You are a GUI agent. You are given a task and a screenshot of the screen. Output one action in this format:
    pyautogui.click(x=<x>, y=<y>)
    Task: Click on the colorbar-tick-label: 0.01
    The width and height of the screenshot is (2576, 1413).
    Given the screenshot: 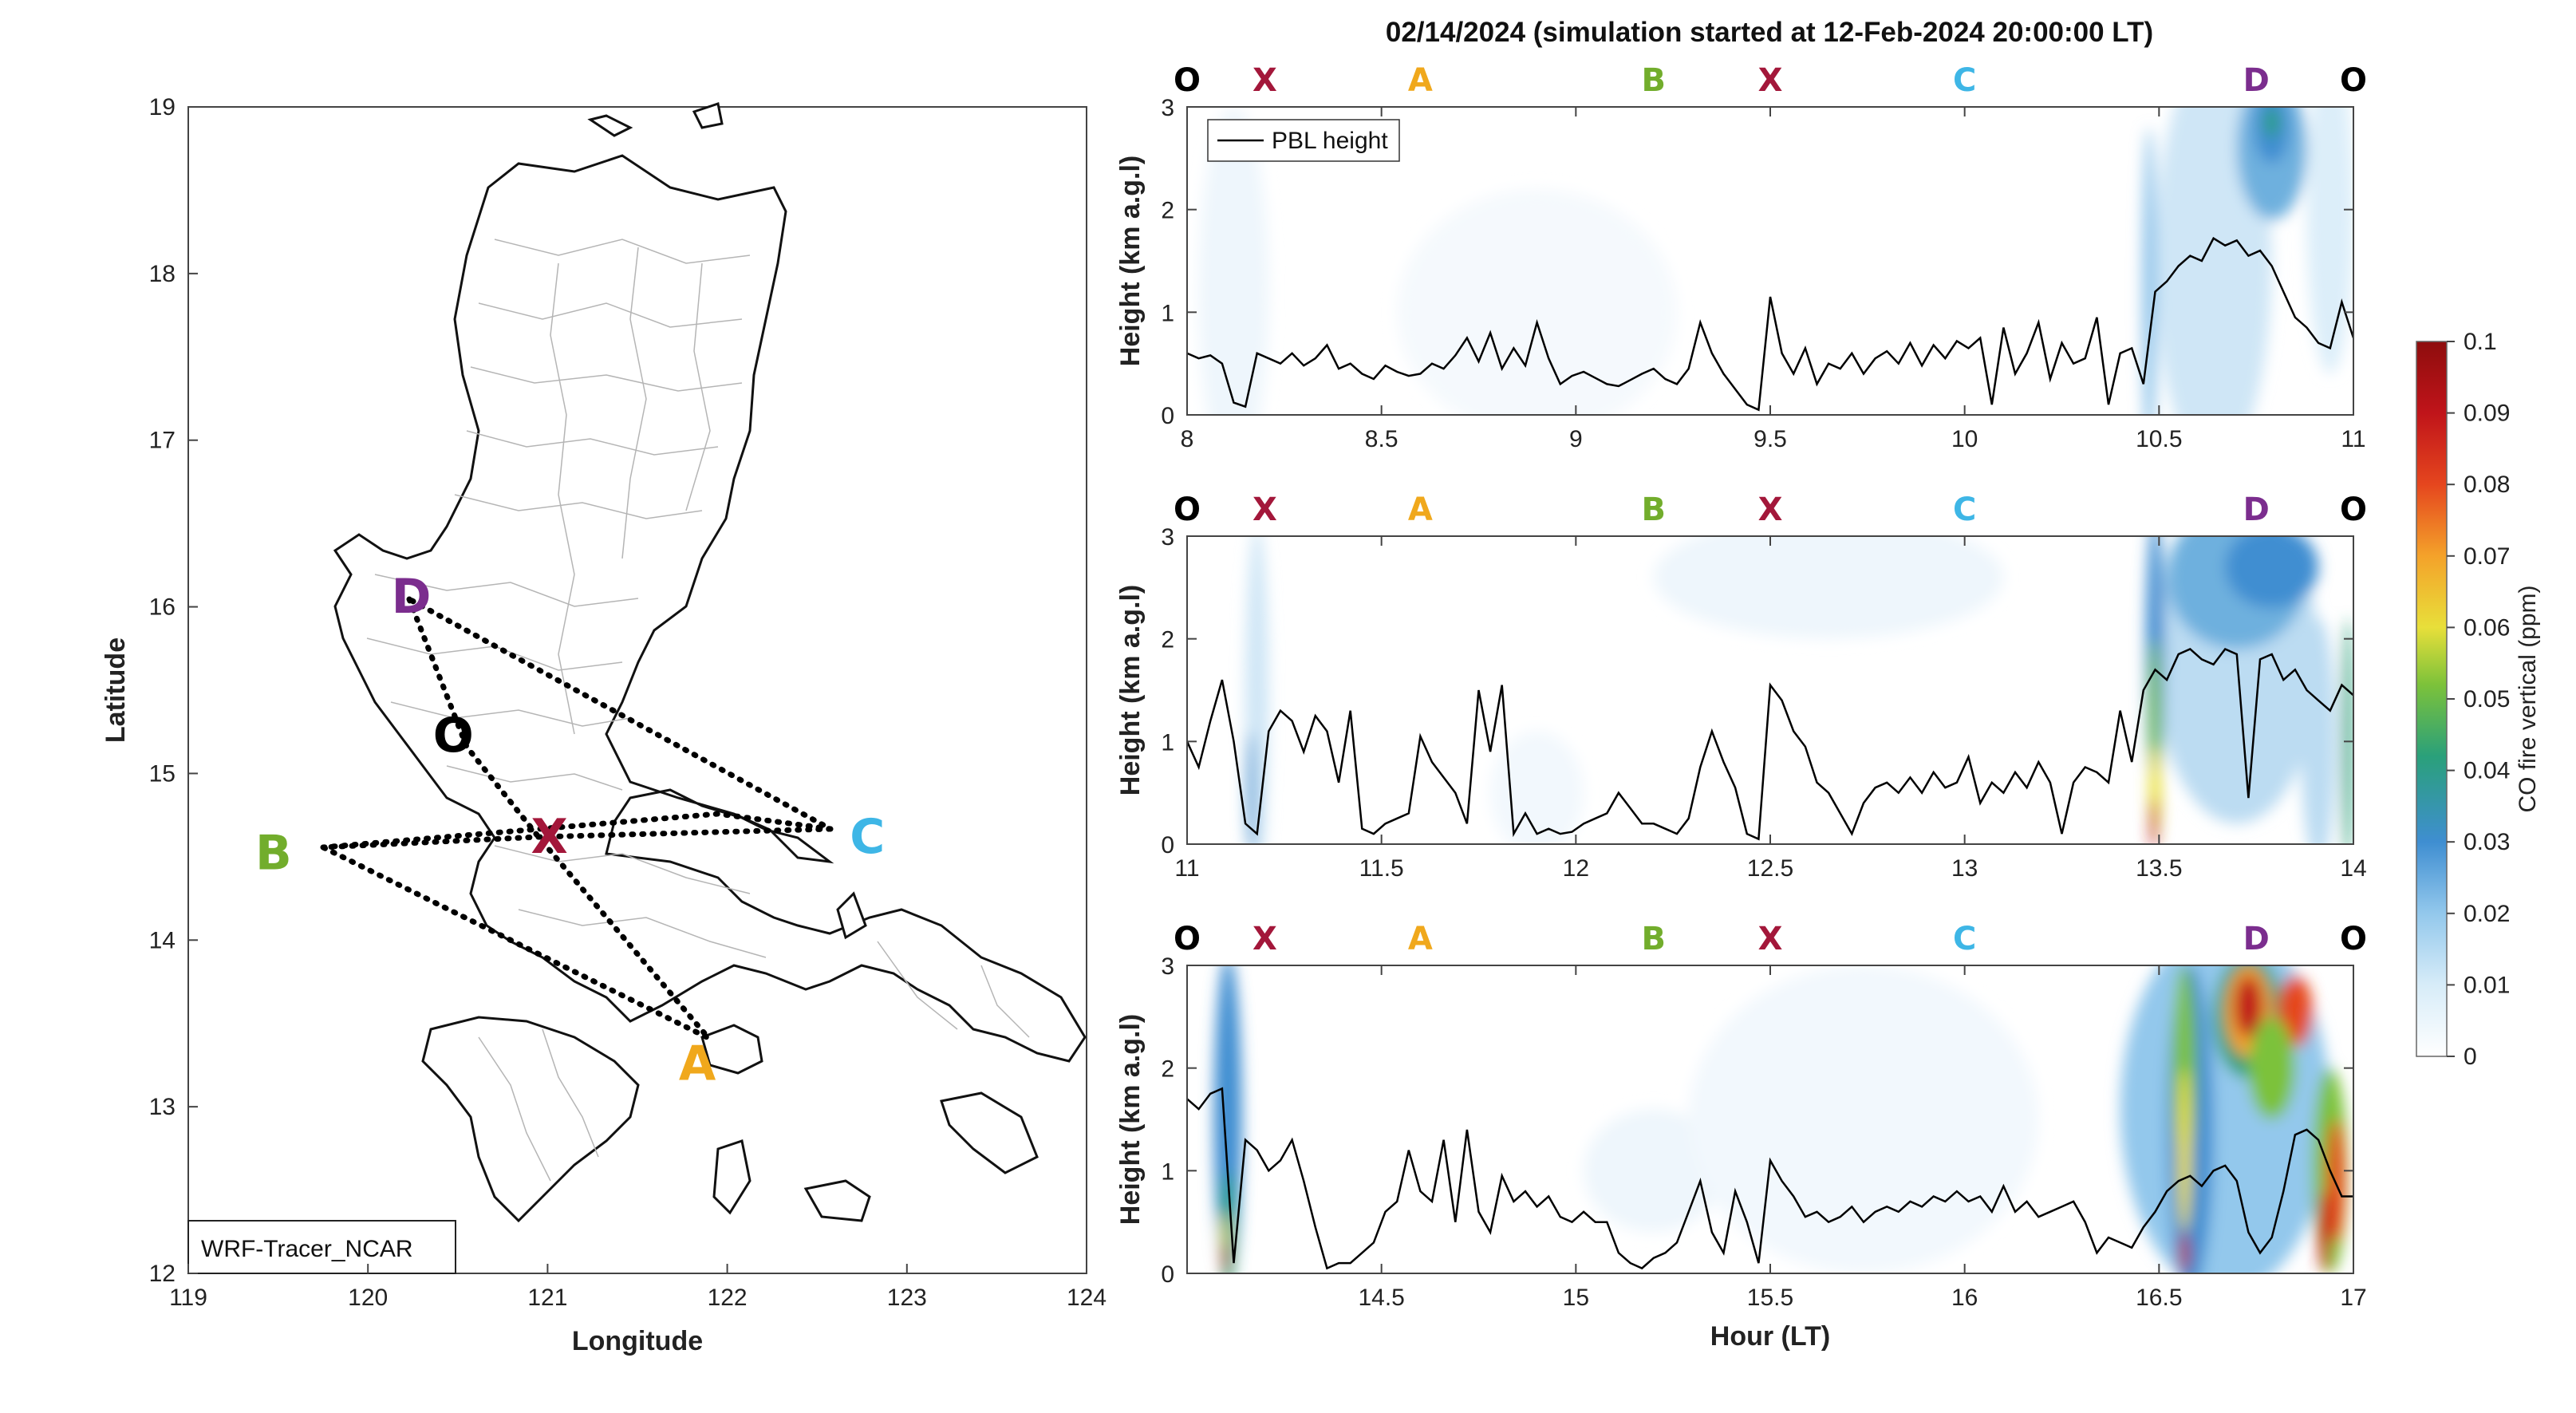 What is the action you would take?
    pyautogui.click(x=2487, y=985)
    